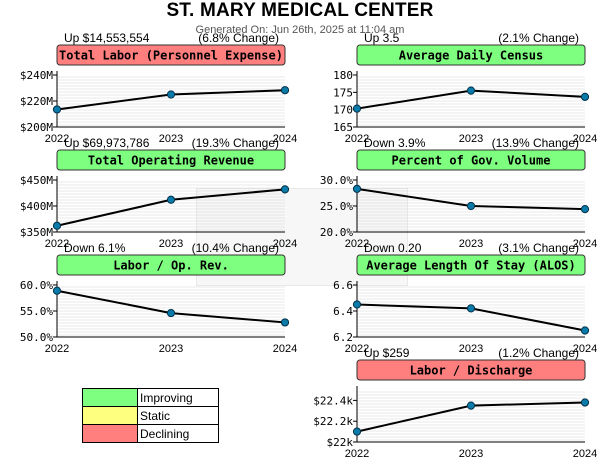 This screenshot has height=465, width=600. I want to click on chart-3-y-tick-label: $450M, so click(36, 180).